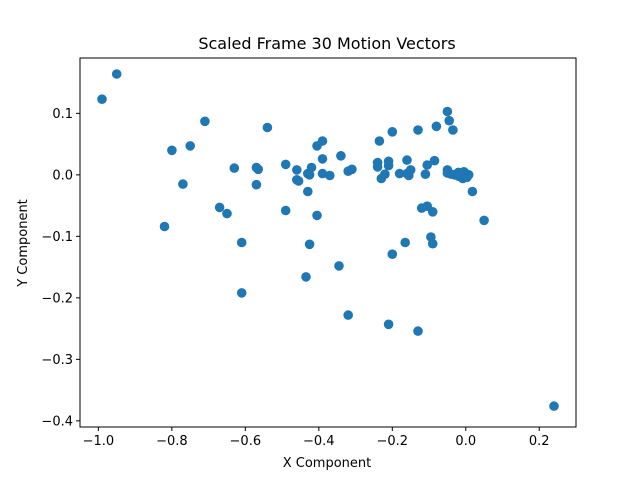 This screenshot has height=480, width=640. What do you see at coordinates (99, 441) in the screenshot?
I see `x-tick-label: −1.0` at bounding box center [99, 441].